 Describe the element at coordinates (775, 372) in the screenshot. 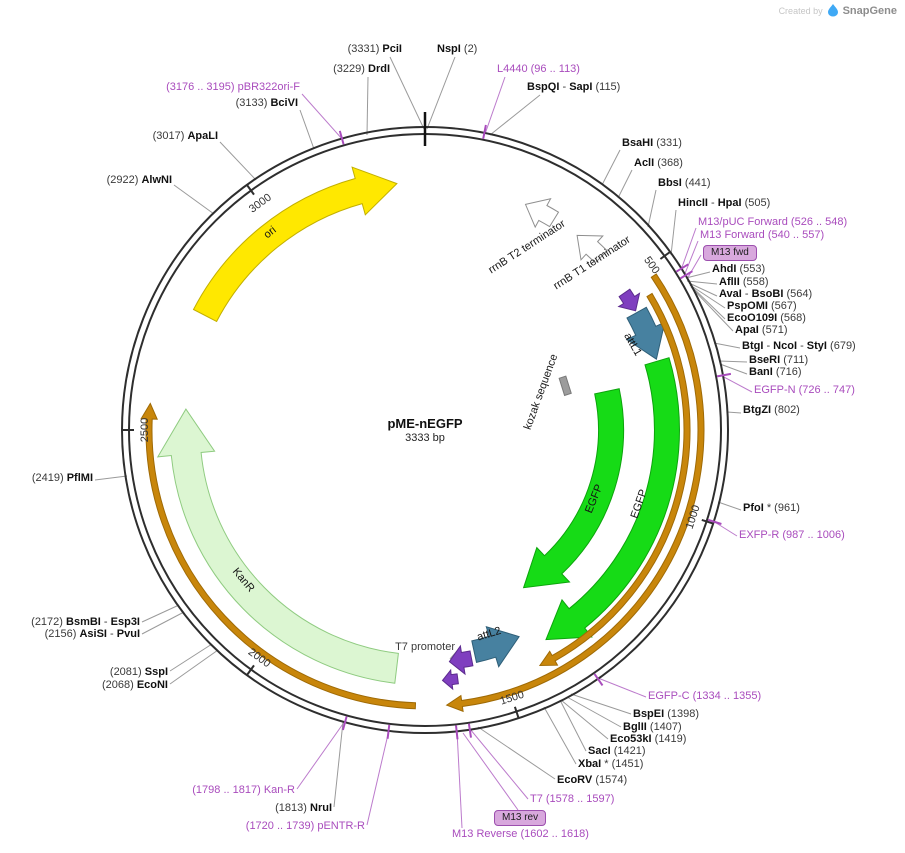

I see `enzyme-label-bani: BanI (716)` at that location.